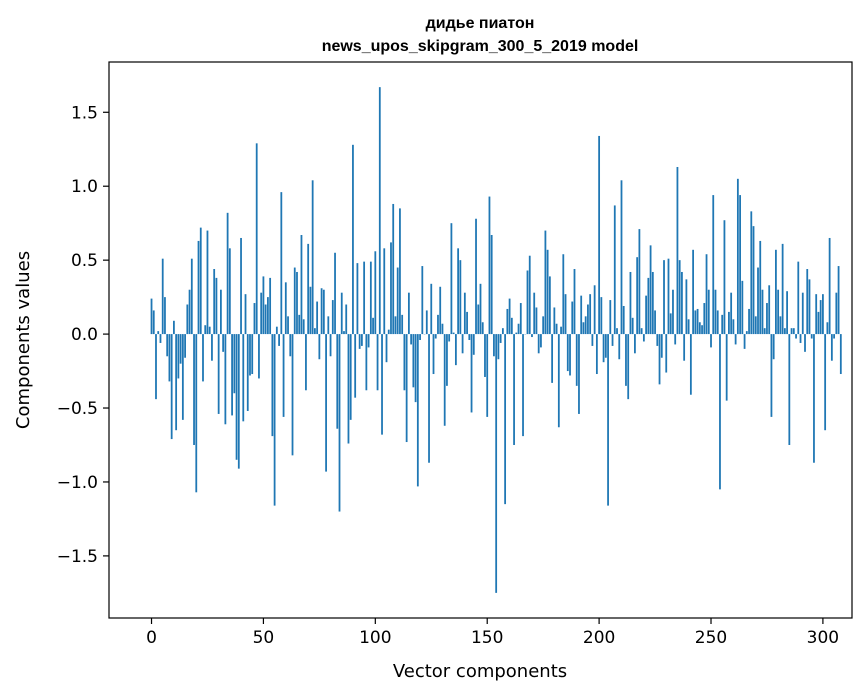 This screenshot has width=867, height=696. I want to click on chart-title: дидье пиатон, so click(480, 23).